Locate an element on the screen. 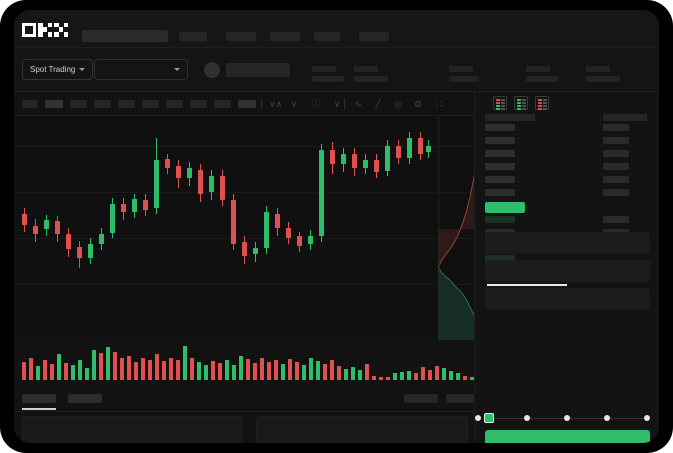  compare-icon: ⓘ is located at coordinates (316, 104).